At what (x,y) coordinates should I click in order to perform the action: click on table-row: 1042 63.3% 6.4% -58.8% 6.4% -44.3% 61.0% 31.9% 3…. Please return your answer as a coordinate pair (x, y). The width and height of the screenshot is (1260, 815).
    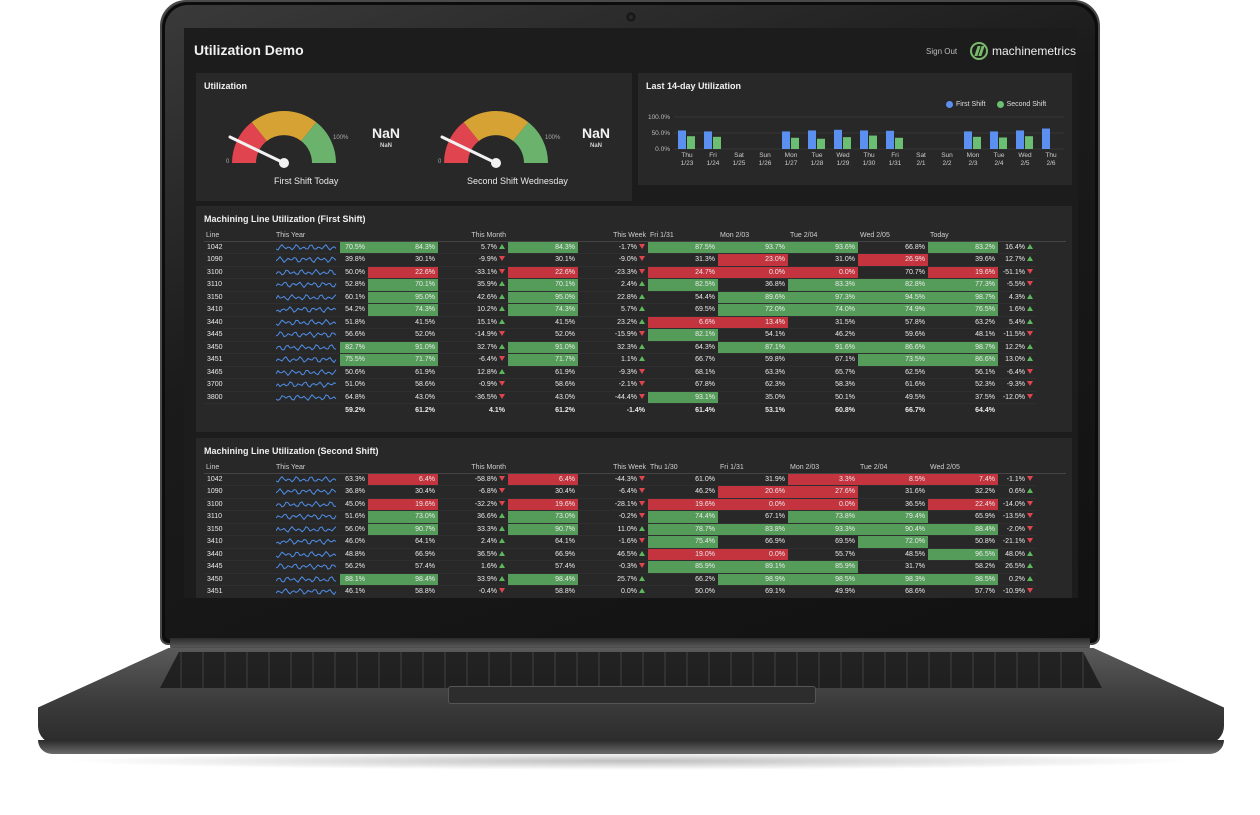
    Looking at the image, I should click on (635, 479).